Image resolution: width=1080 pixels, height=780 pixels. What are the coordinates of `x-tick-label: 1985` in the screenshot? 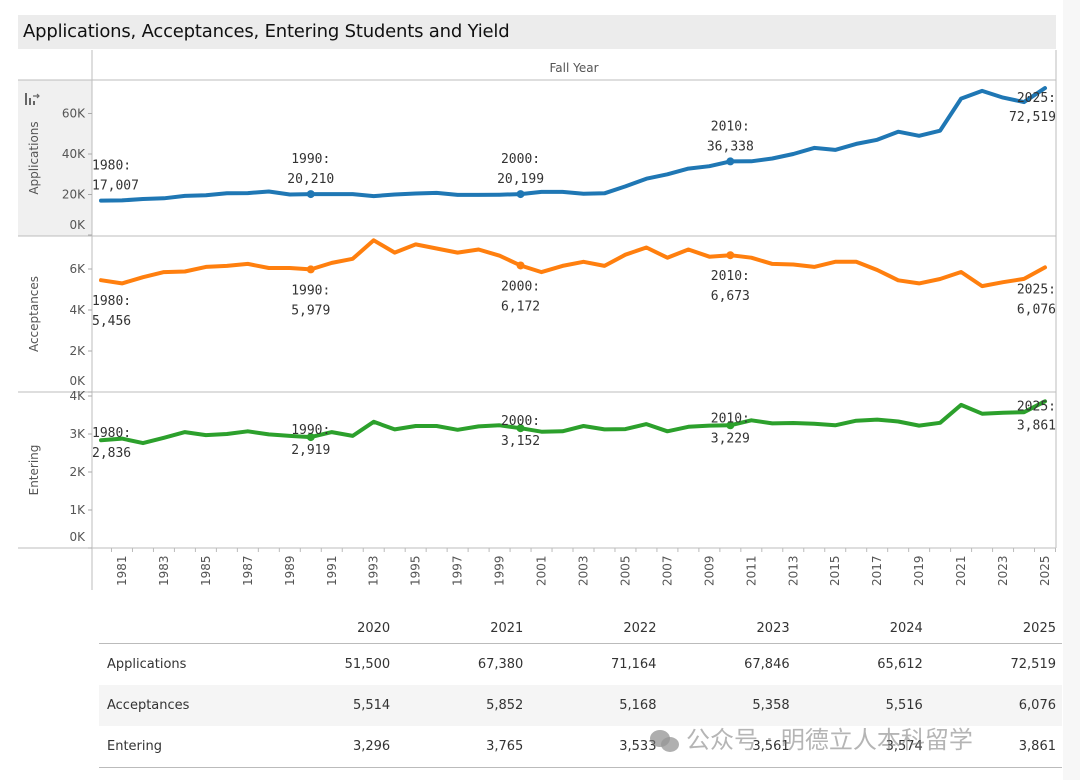 It's located at (206, 570).